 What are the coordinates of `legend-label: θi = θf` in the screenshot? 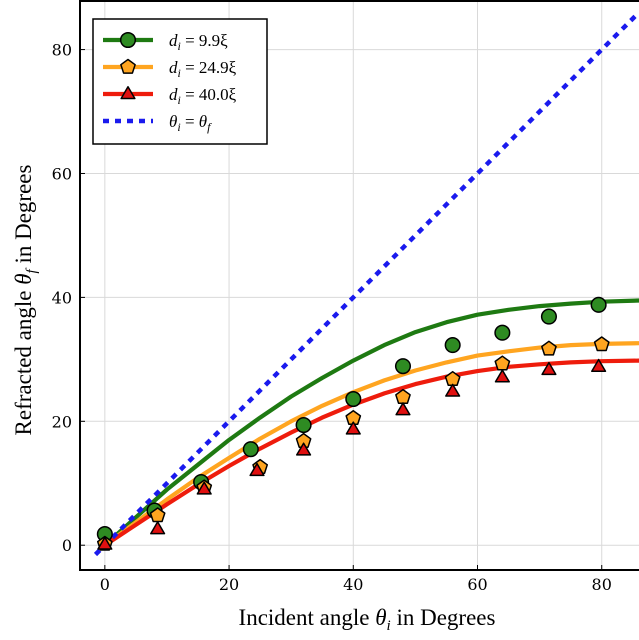 It's located at (190, 123).